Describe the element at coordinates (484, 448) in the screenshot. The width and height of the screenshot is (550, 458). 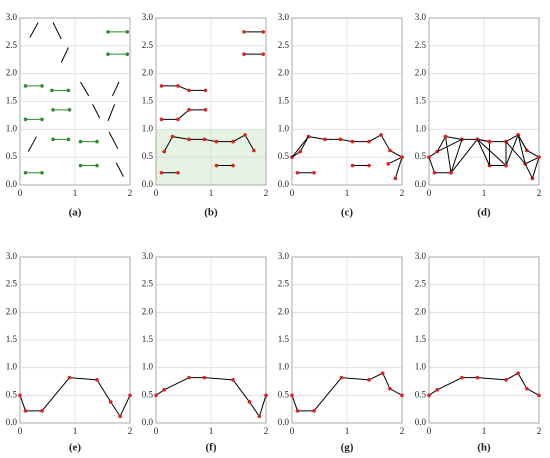
I see `caption: (h)` at that location.